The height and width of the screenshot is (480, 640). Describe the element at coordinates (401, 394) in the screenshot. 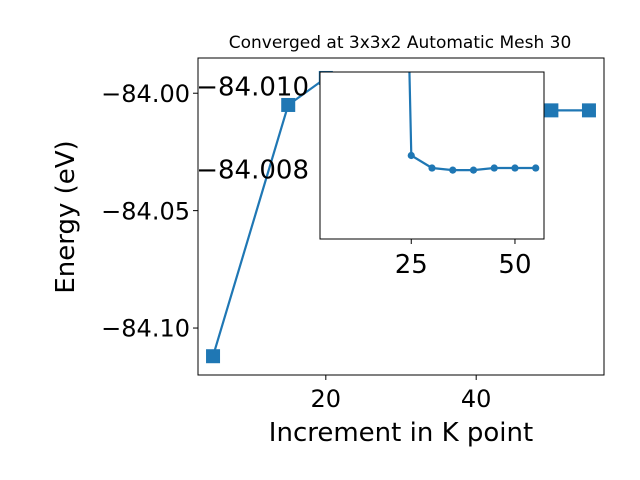

I see `main-x-ticks: 20 40` at that location.